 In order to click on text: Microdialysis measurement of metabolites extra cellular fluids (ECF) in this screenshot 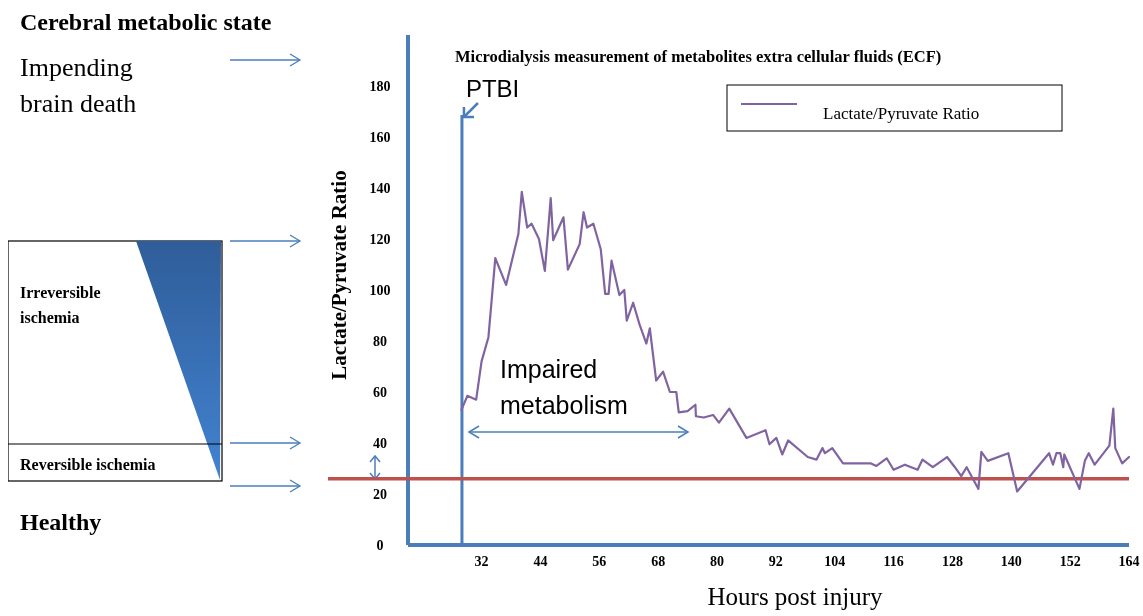, I will do `click(698, 56)`.